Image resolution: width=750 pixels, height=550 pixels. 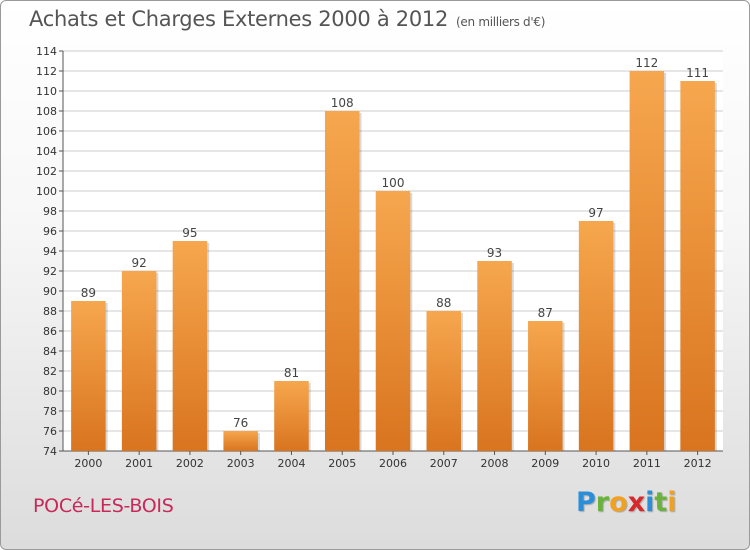 I want to click on x-tick-label: 2001, so click(x=139, y=463).